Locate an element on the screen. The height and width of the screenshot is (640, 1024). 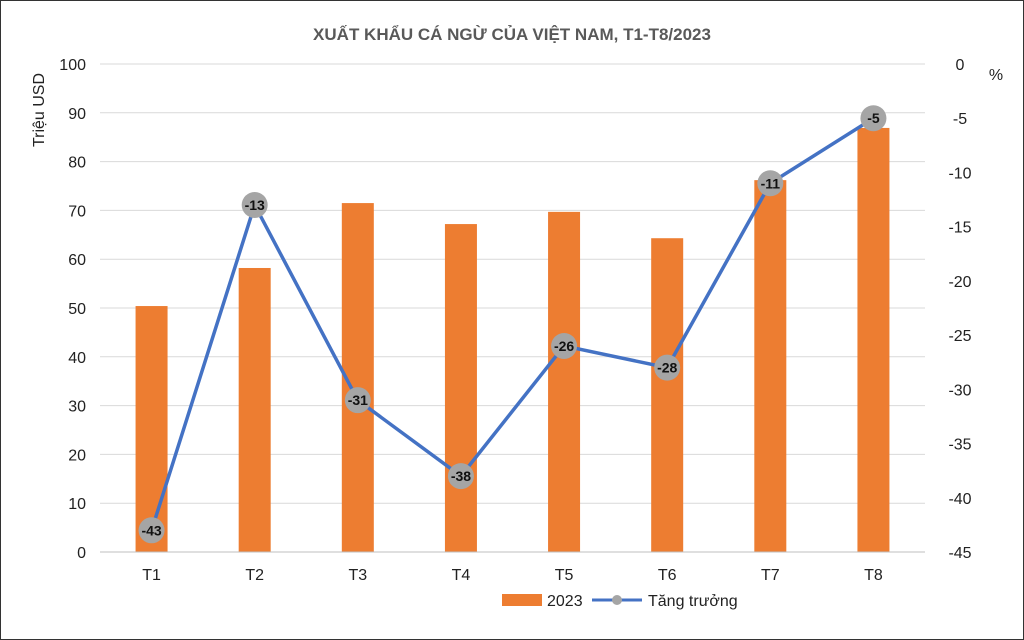
x-tick-label: T8 is located at coordinates (873, 575).